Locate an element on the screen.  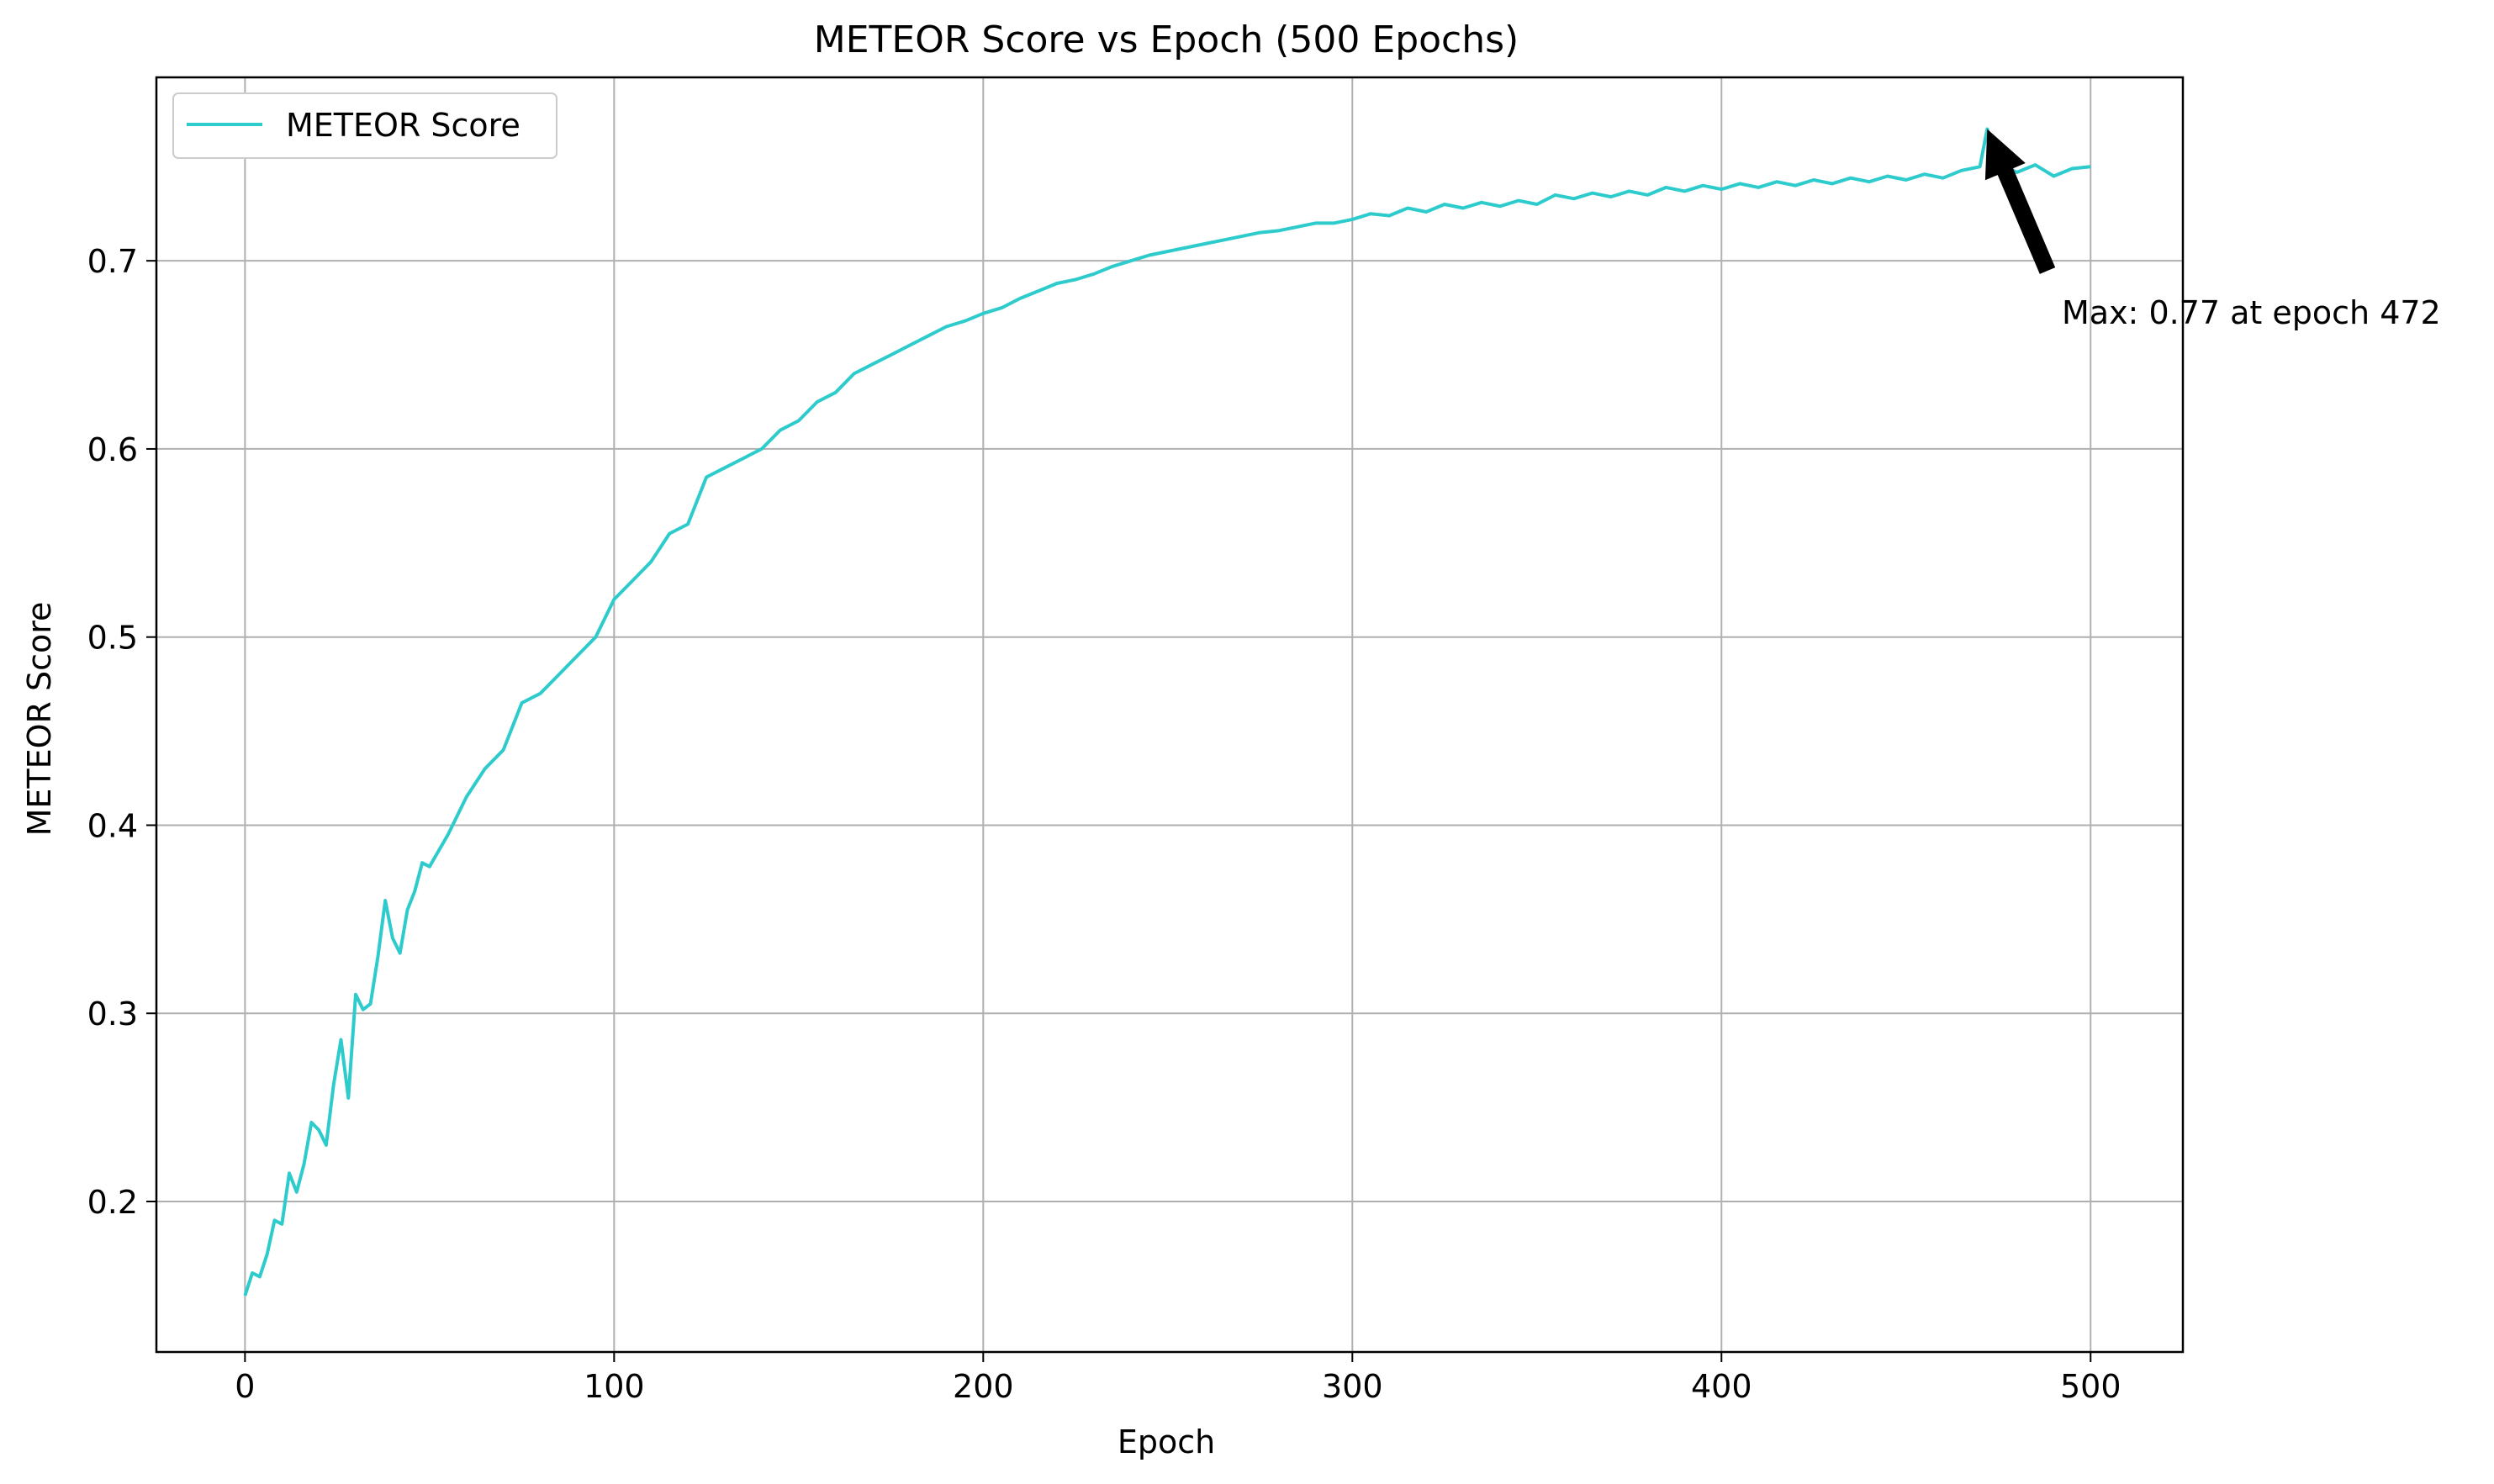
legend-label: METEOR Score is located at coordinates (403, 126).